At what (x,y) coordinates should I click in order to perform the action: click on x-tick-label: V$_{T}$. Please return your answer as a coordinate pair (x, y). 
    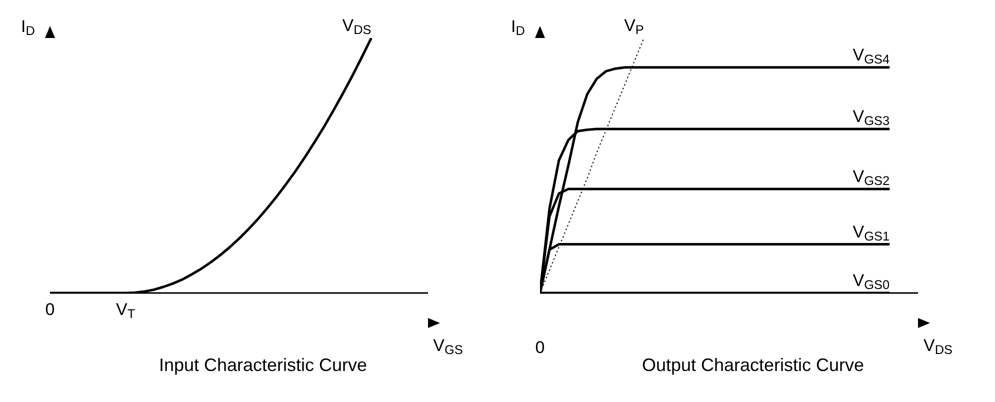
    Looking at the image, I should click on (126, 311).